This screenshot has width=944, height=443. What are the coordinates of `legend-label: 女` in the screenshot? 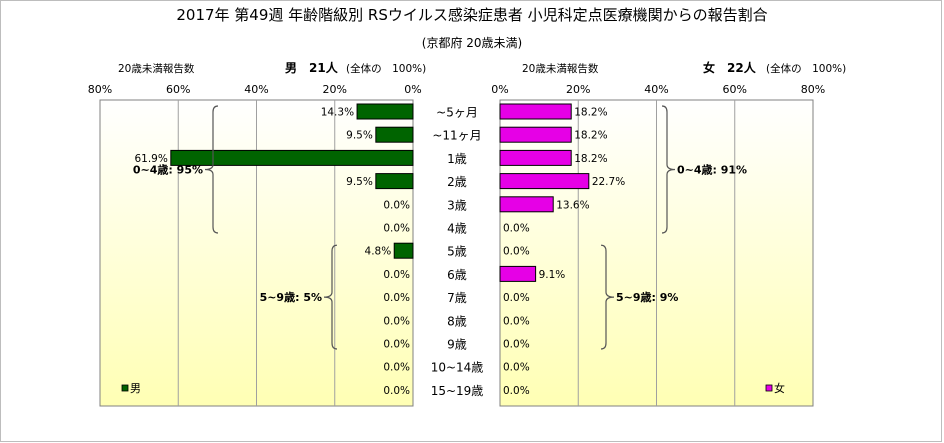 It's located at (779, 388).